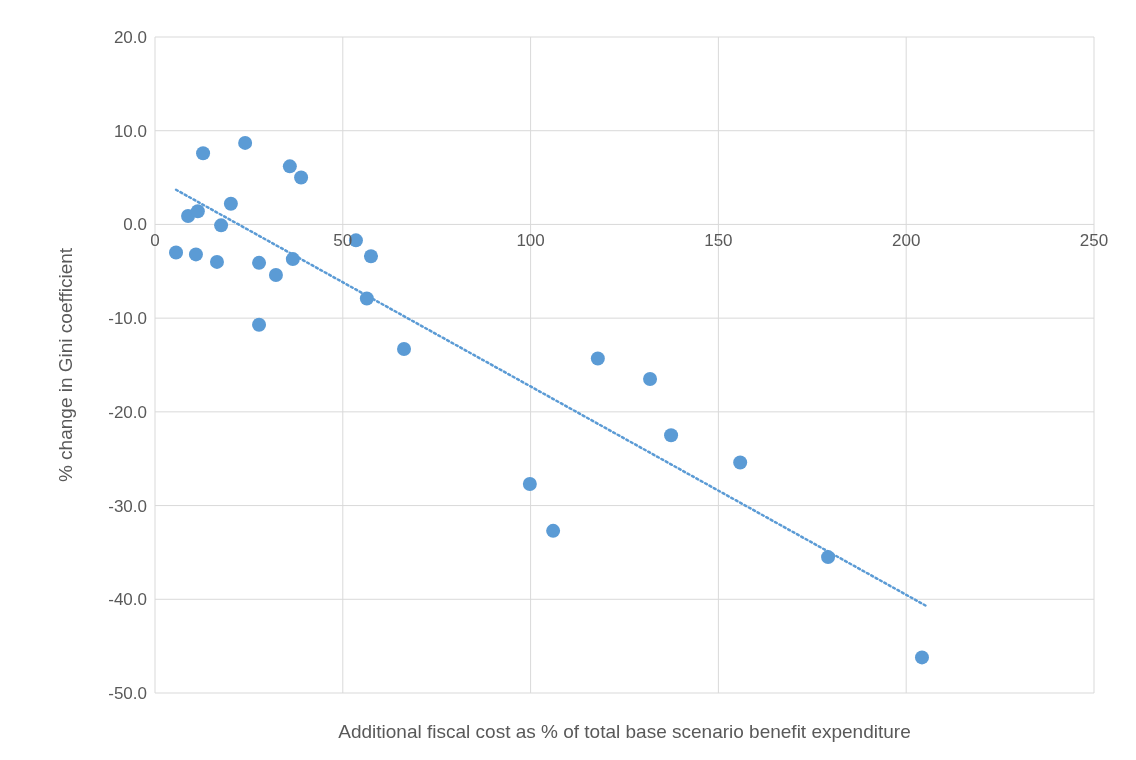  I want to click on y-tick-label: 20.0, so click(130, 38).